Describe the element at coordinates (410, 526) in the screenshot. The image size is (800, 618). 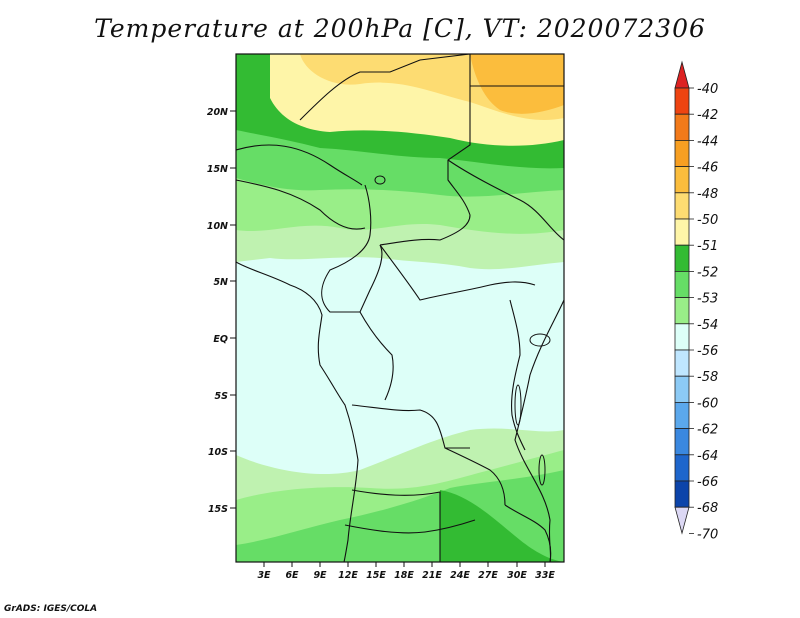
I see `namibia-border` at that location.